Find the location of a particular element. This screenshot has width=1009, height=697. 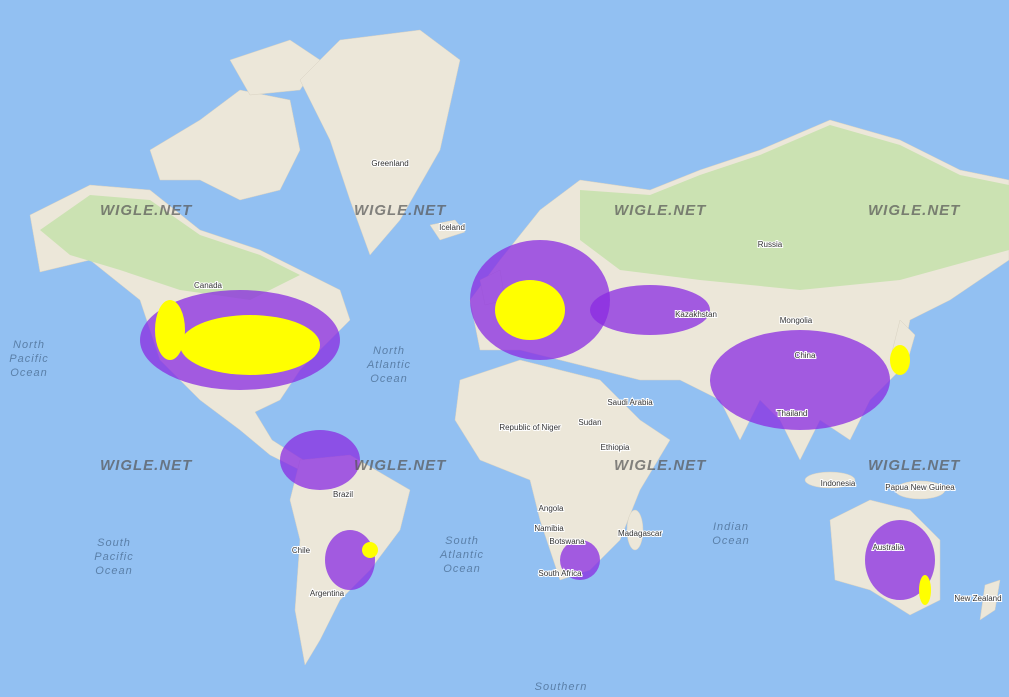

place-label: Iceland is located at coordinates (452, 227).